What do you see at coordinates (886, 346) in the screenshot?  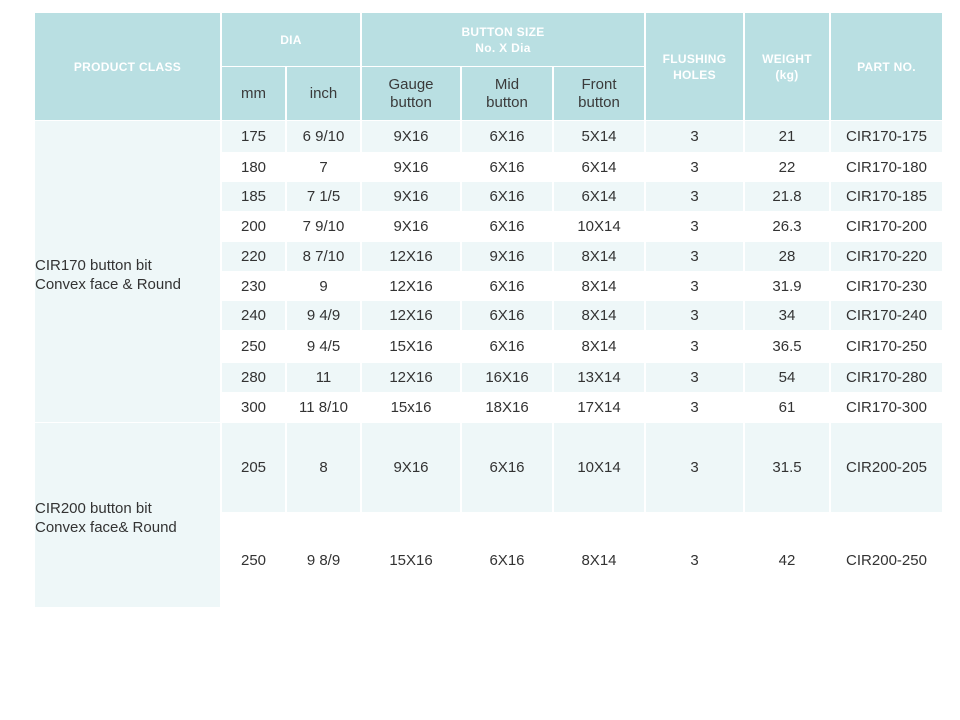 I see `cell-part-no: CIR170-250` at bounding box center [886, 346].